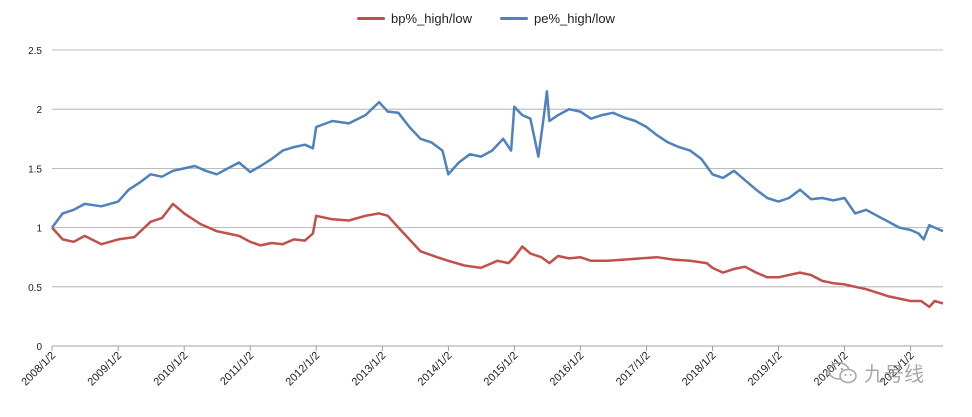  I want to click on legend-swatch-pe, so click(514, 18).